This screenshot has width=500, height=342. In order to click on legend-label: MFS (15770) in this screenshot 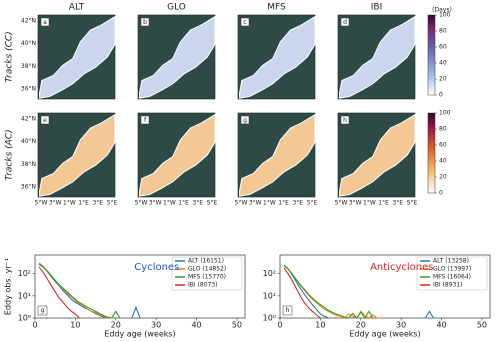, I will do `click(207, 277)`.